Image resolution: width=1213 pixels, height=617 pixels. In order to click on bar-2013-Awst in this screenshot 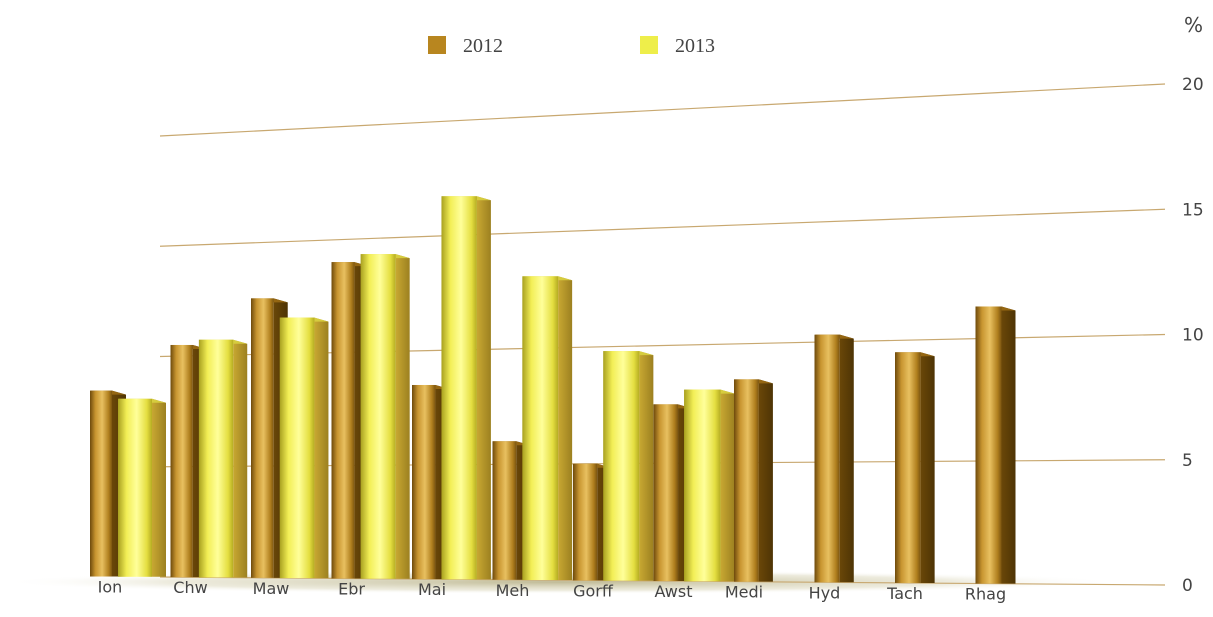, I will do `click(709, 485)`.